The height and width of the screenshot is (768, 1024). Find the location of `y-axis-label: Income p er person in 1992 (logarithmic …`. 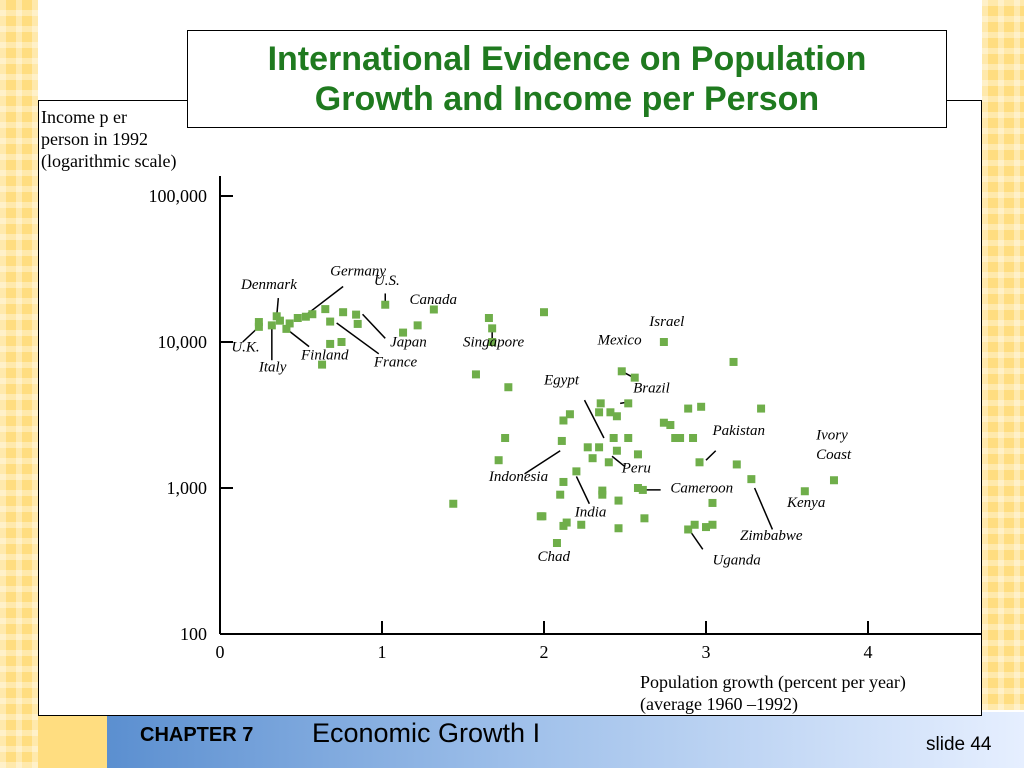

y-axis-label: Income p er person in 1992 (logarithmic … is located at coordinates (136, 139).